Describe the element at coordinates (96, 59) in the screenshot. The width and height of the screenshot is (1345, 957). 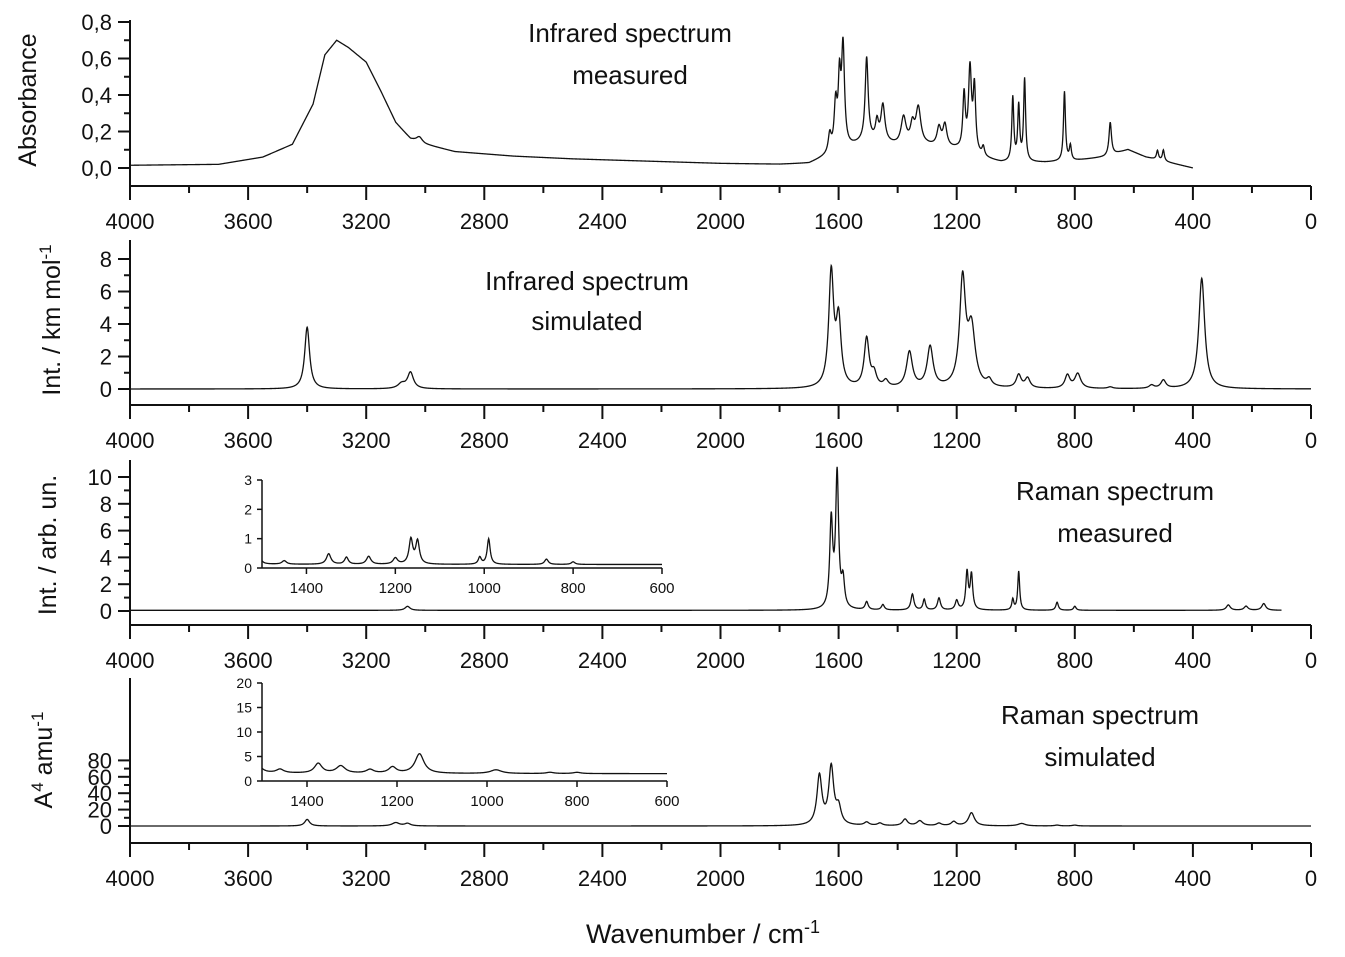
I see `y-tick-label: 0,6` at that location.